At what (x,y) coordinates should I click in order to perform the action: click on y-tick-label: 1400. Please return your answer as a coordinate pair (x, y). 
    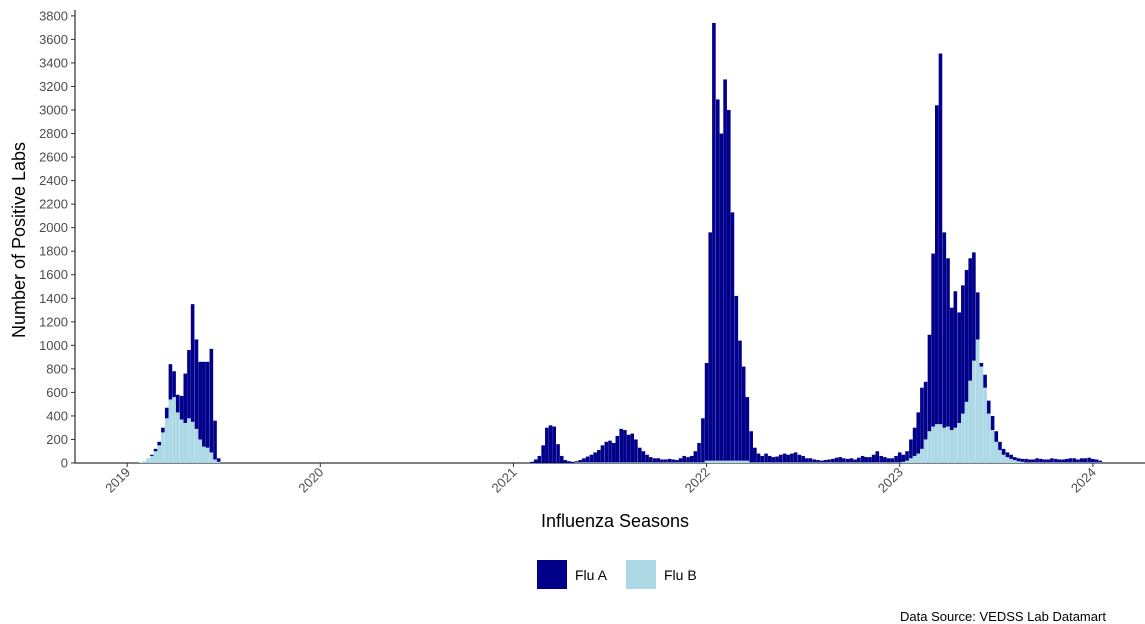
    Looking at the image, I should click on (53, 298).